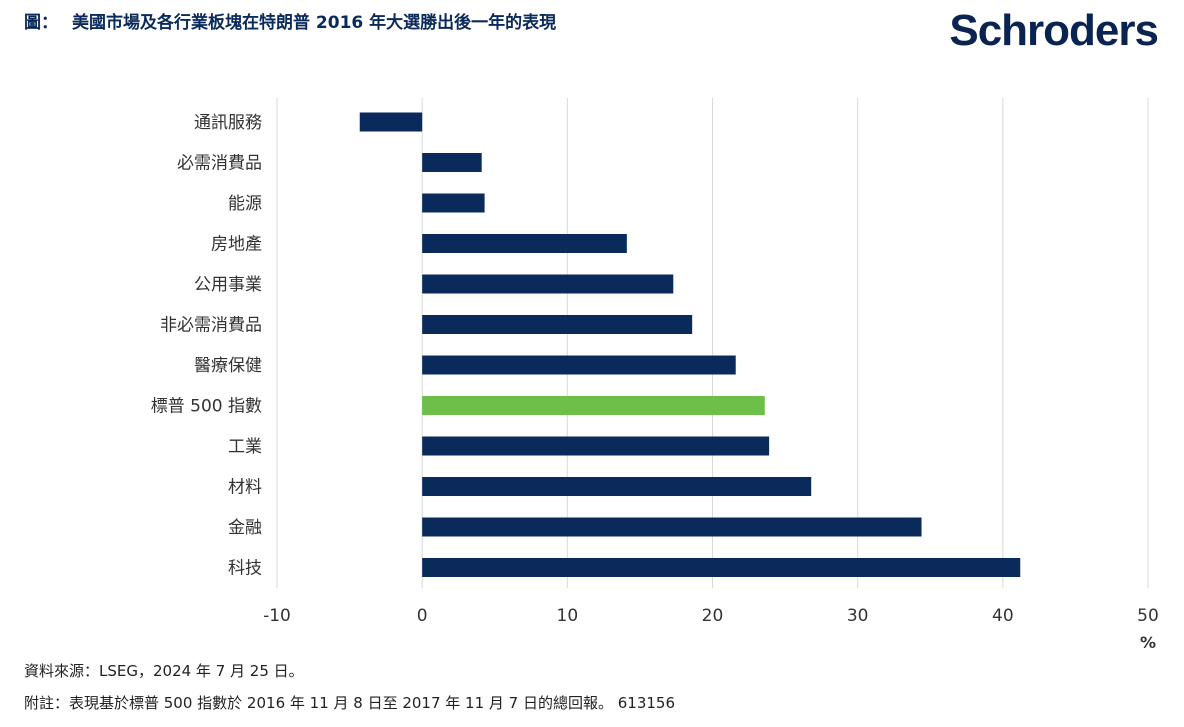 Image resolution: width=1184 pixels, height=727 pixels. Describe the element at coordinates (228, 285) in the screenshot. I see `category-label: 公用事業` at that location.